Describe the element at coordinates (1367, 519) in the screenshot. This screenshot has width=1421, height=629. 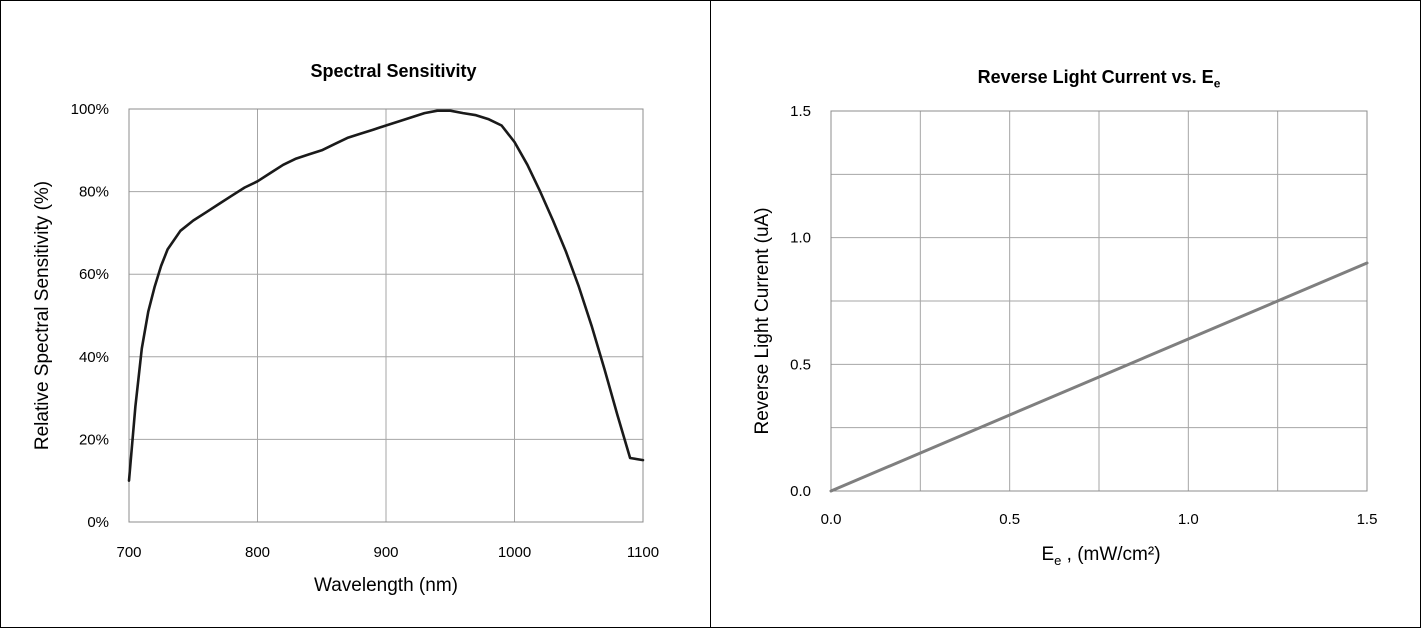
I see `x-tick-label: 1.5` at that location.